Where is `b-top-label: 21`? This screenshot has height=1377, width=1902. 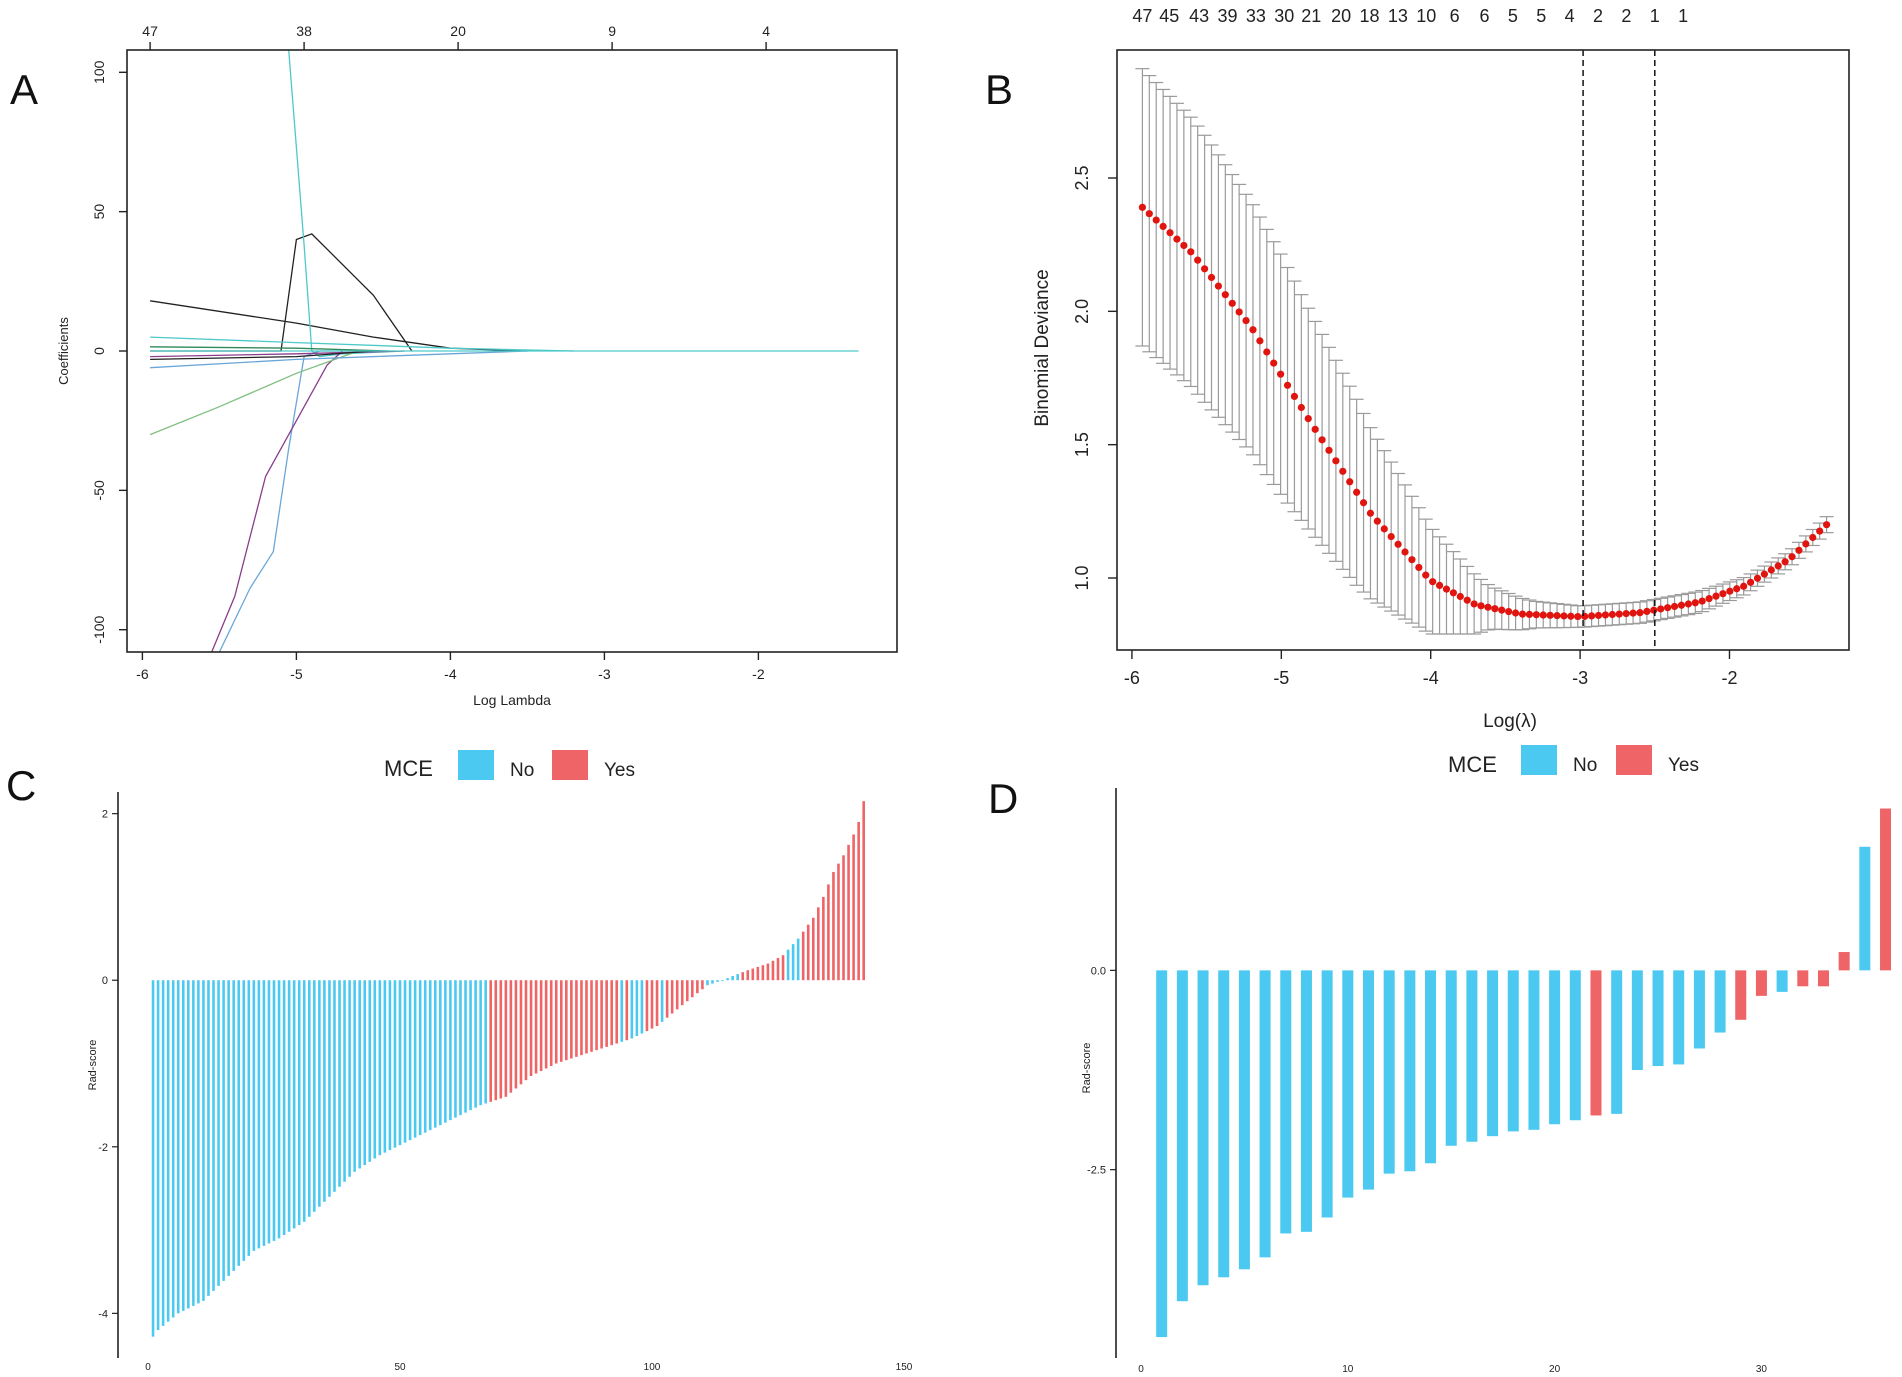
b-top-label: 21 is located at coordinates (1311, 16).